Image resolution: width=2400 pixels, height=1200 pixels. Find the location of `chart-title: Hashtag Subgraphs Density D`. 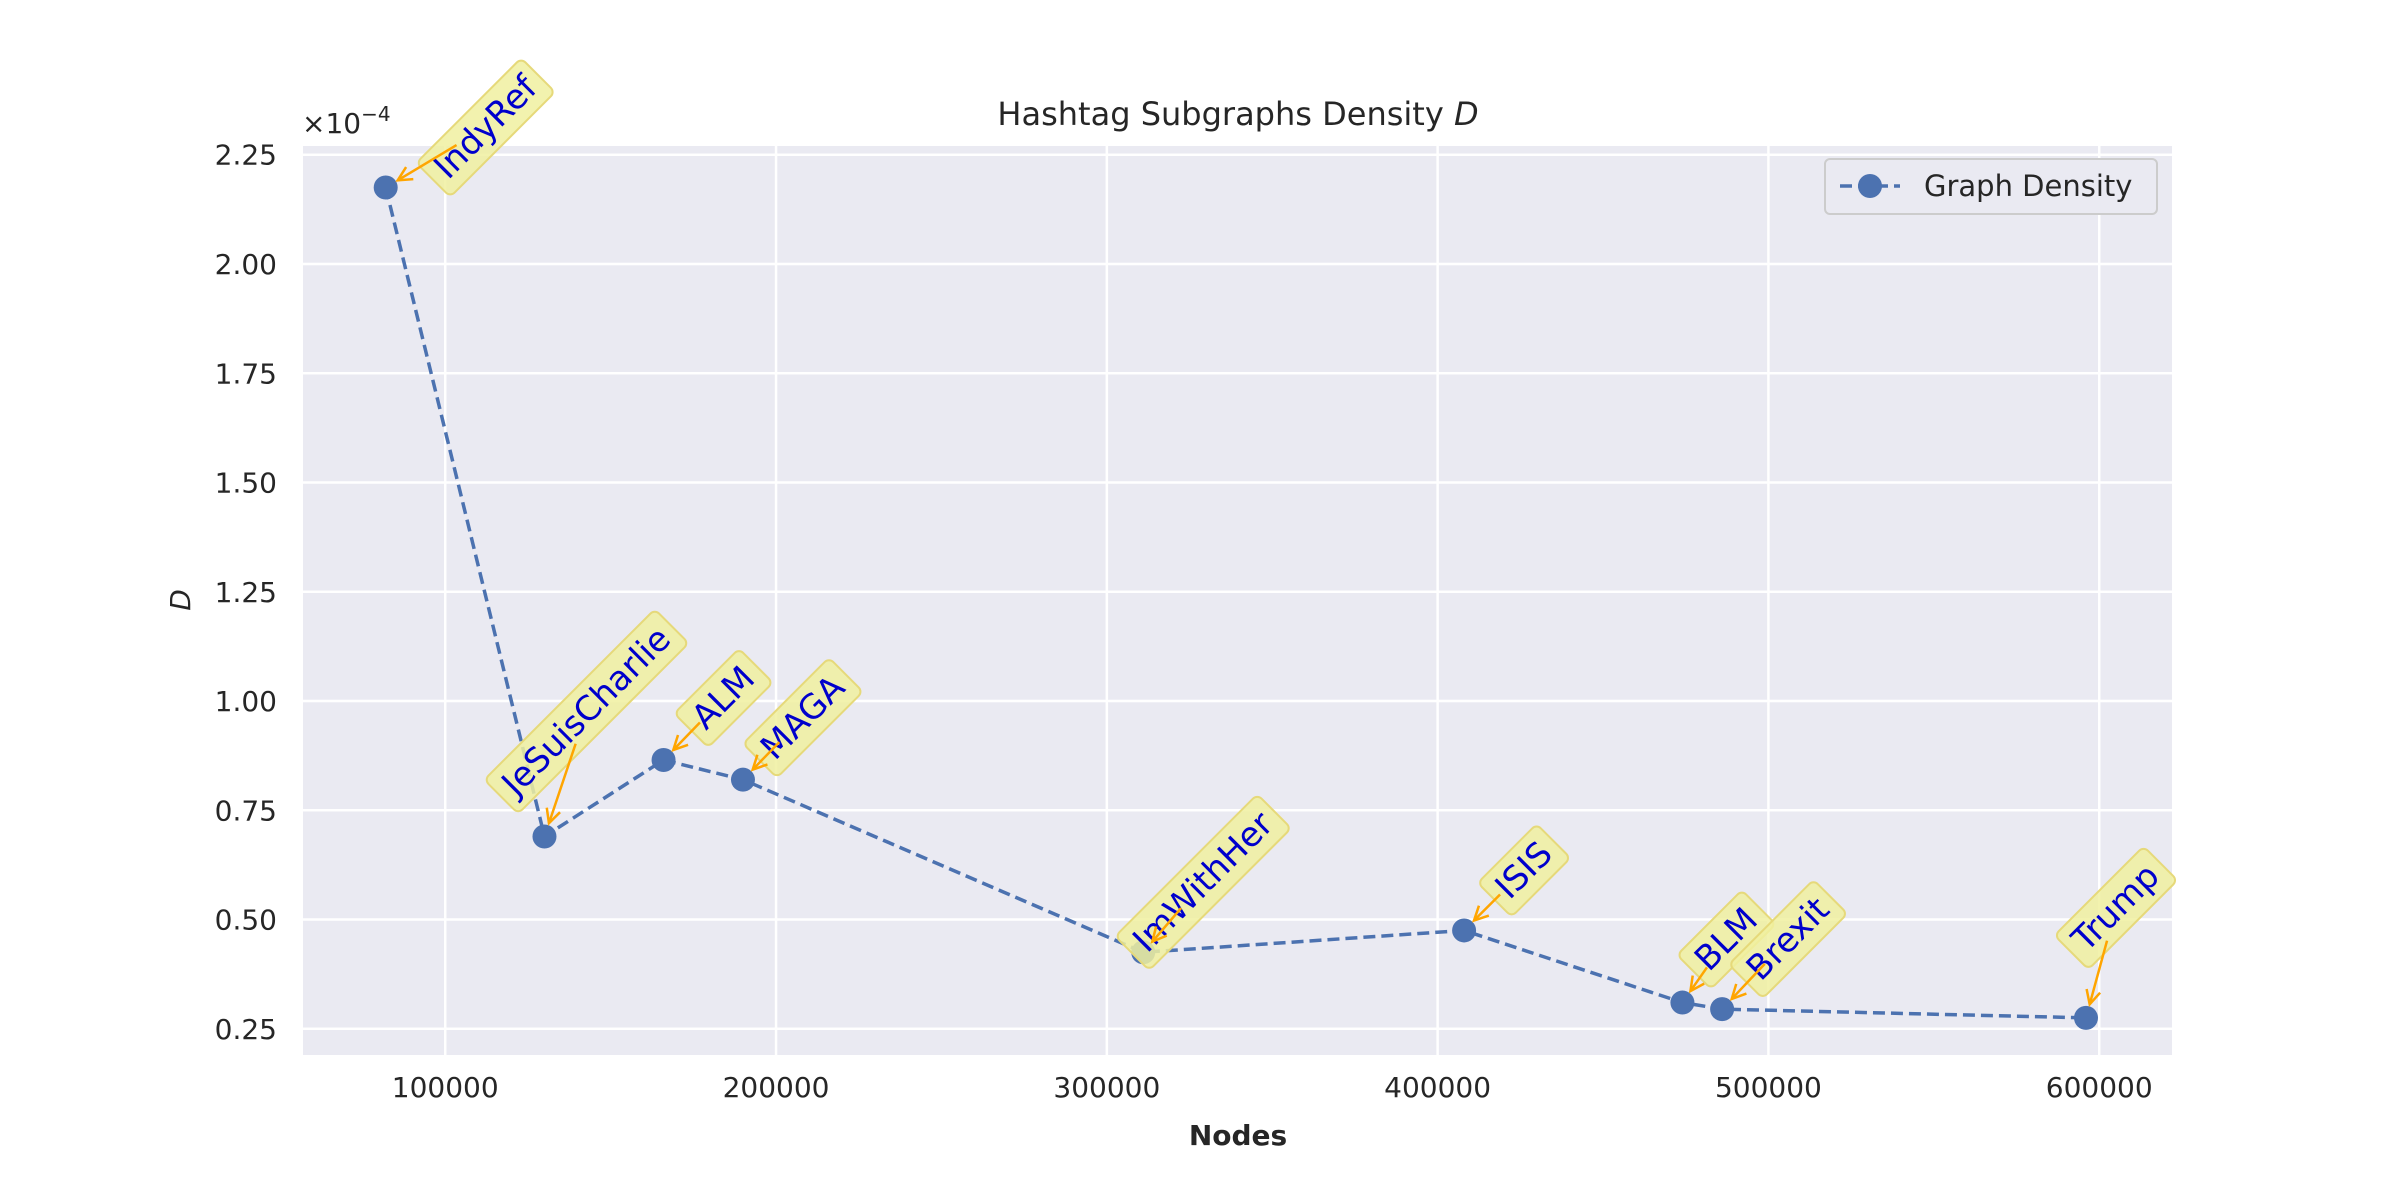

chart-title: Hashtag Subgraphs Density D is located at coordinates (1237, 114).